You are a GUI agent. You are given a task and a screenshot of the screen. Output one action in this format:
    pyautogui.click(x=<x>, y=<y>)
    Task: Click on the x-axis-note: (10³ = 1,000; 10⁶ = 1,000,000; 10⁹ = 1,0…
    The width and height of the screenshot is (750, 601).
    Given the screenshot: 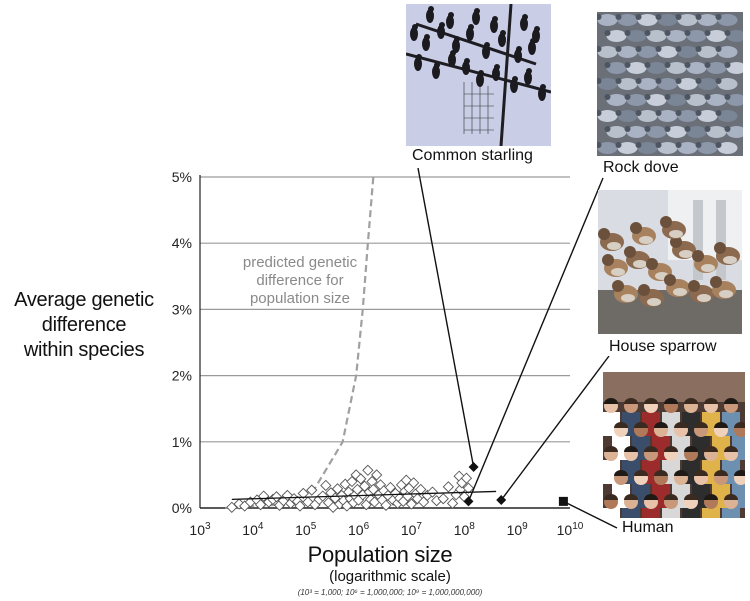 What is the action you would take?
    pyautogui.click(x=390, y=592)
    